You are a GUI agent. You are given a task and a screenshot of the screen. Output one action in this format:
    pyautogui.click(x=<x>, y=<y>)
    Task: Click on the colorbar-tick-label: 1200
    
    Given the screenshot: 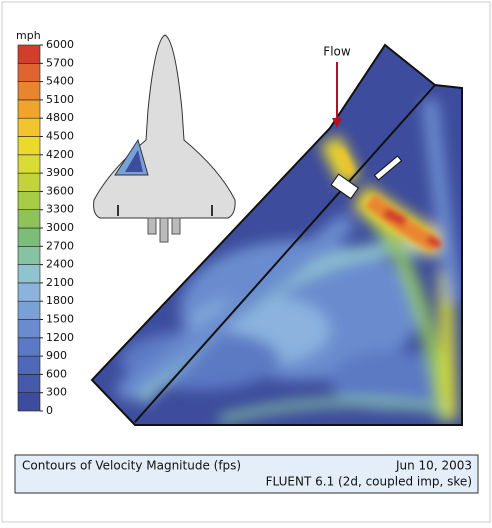 What is the action you would take?
    pyautogui.click(x=60, y=337)
    